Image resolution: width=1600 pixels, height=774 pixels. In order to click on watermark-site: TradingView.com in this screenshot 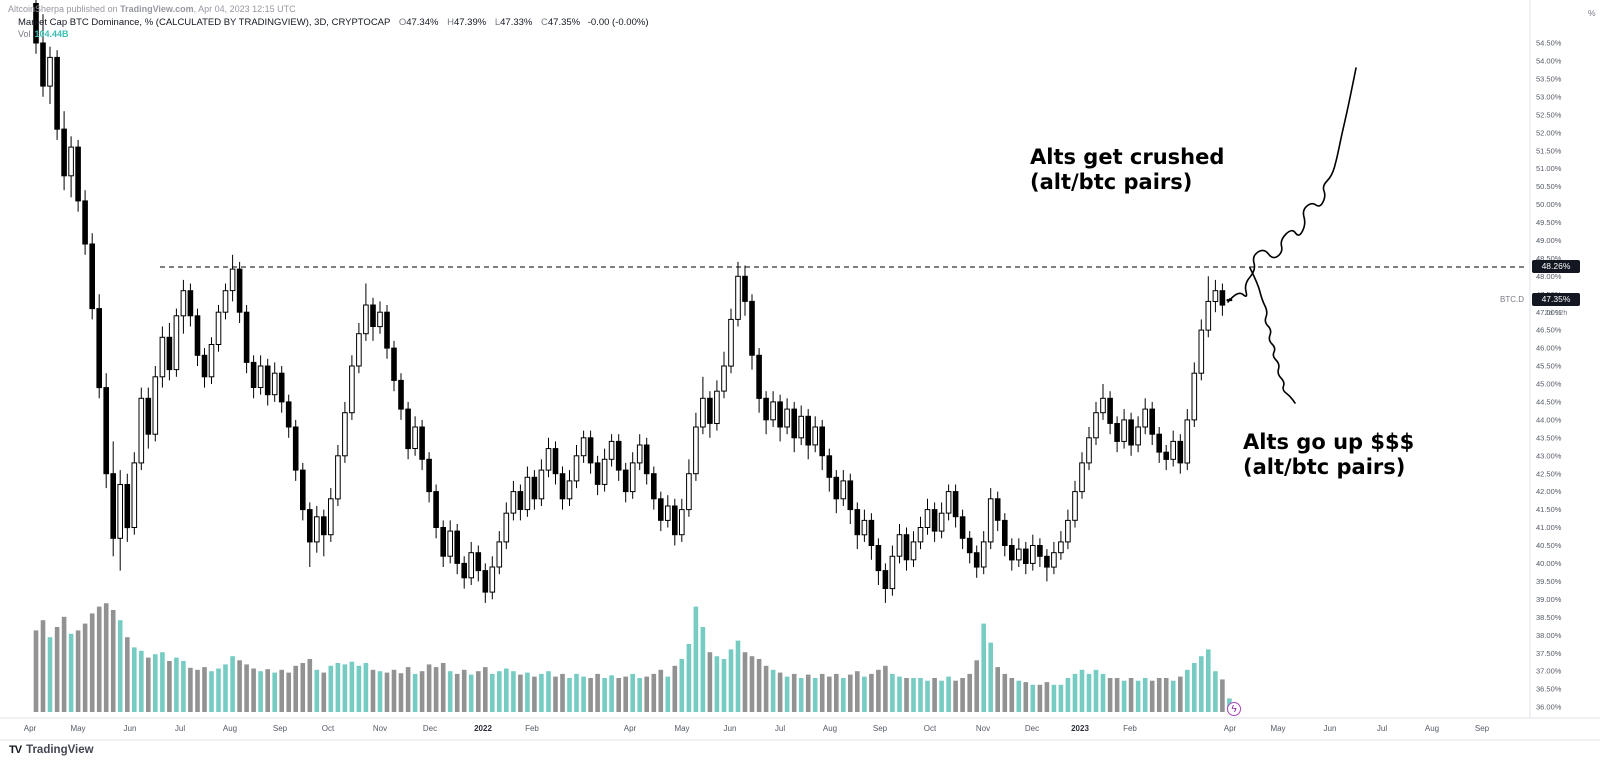, I will do `click(157, 9)`.